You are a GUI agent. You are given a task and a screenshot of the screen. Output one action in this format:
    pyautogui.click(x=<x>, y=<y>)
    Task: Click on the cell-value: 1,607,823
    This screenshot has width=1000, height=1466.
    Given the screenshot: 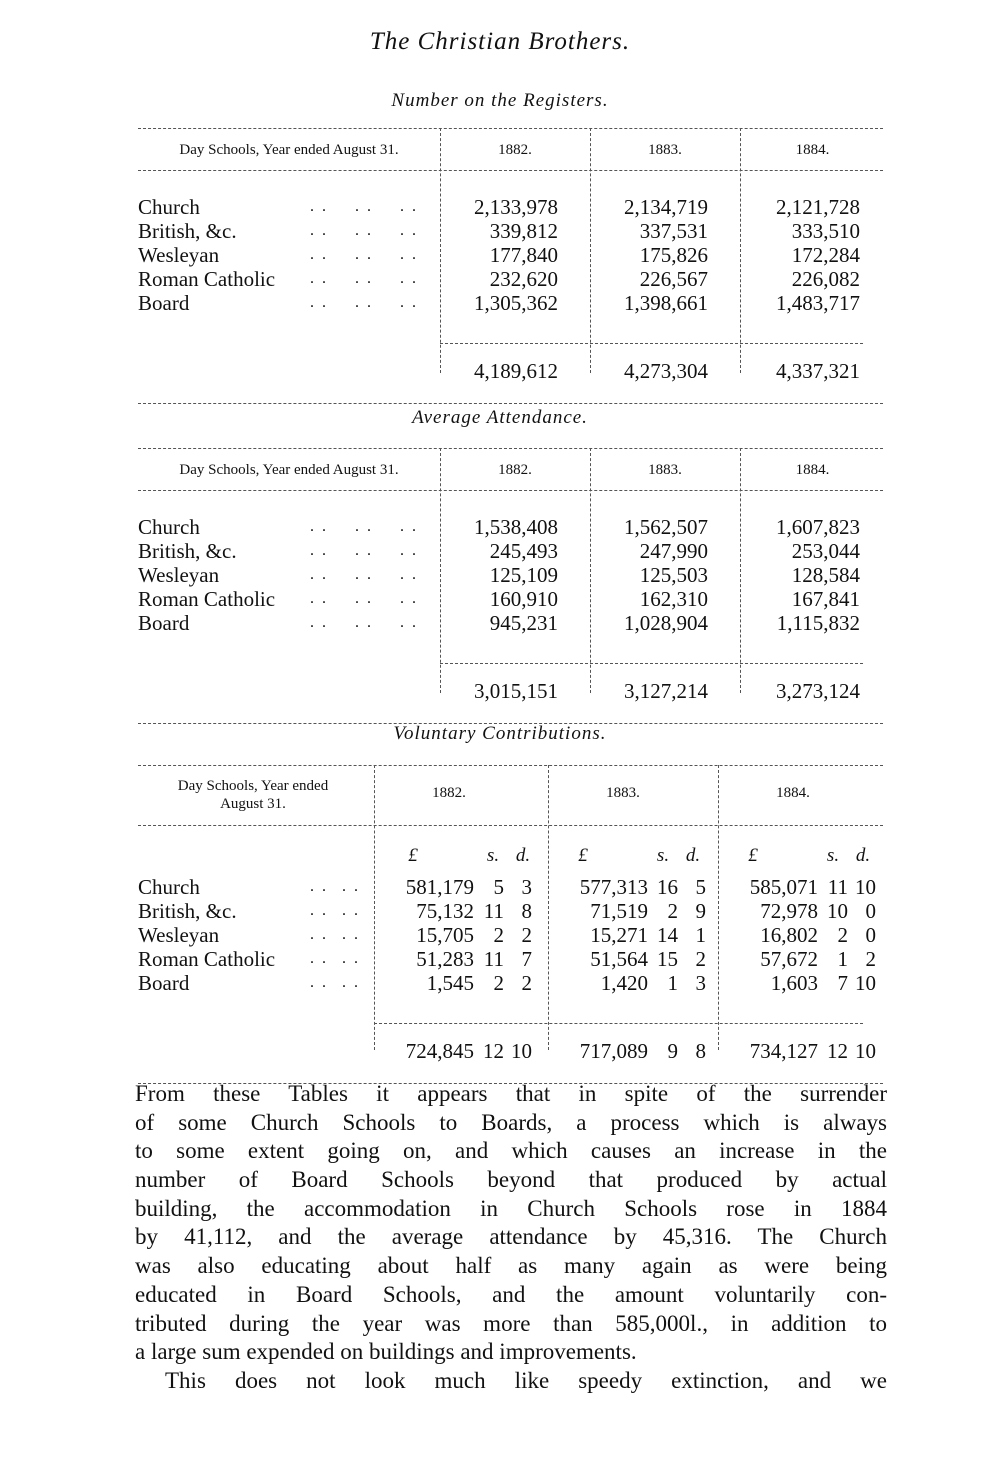 What is the action you would take?
    pyautogui.click(x=818, y=527)
    